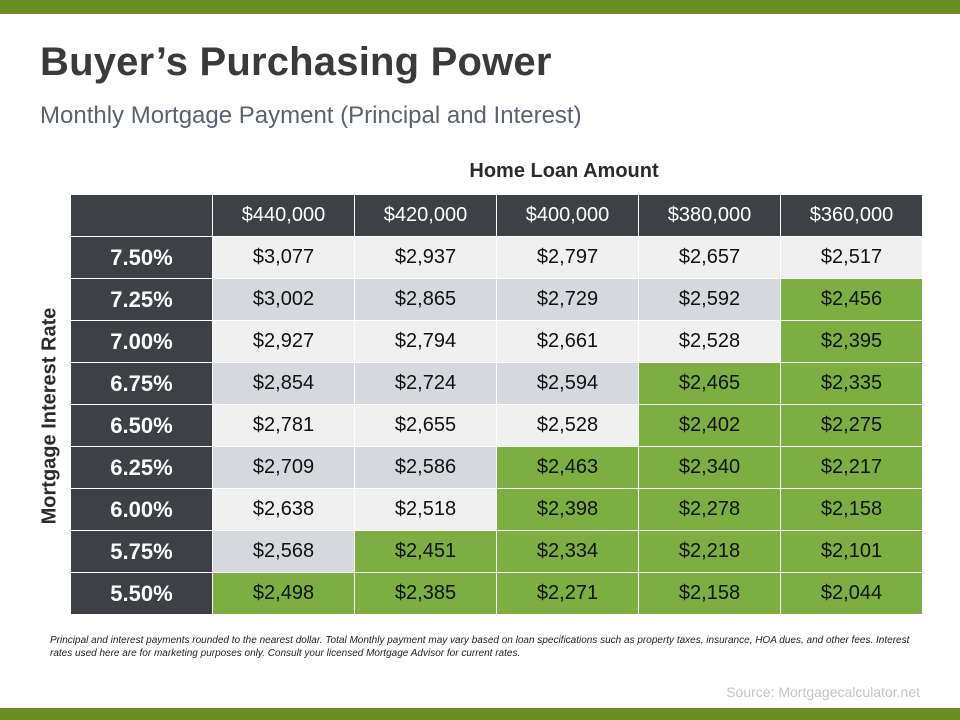 The height and width of the screenshot is (720, 960). Describe the element at coordinates (567, 299) in the screenshot. I see `payment-cell: $2,729` at that location.